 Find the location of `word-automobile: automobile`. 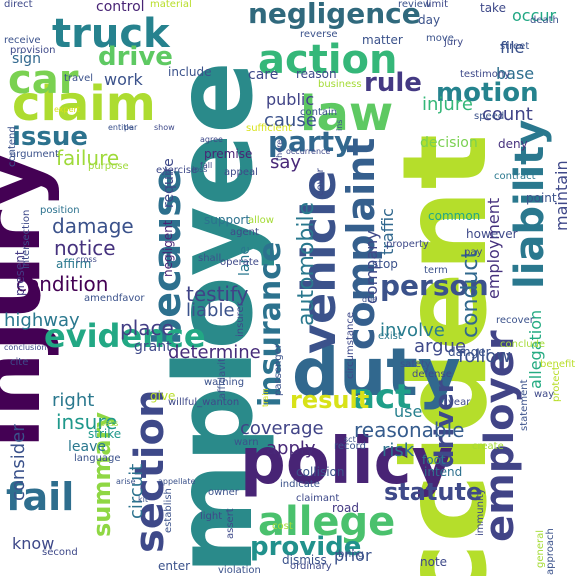

word-automobile: automobile is located at coordinates (306, 263).